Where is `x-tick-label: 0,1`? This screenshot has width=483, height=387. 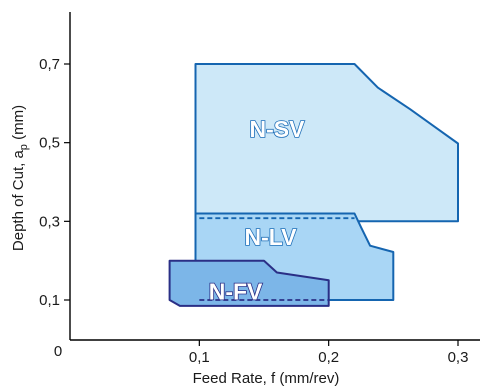 x-tick-label: 0,1 is located at coordinates (199, 357).